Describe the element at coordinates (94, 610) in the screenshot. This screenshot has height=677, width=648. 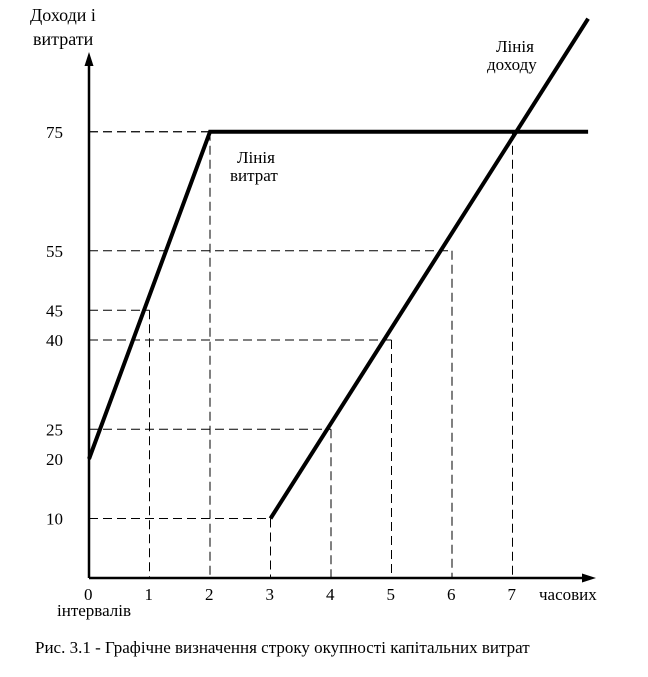
I see `x-axis-title-left: інтервалів` at that location.